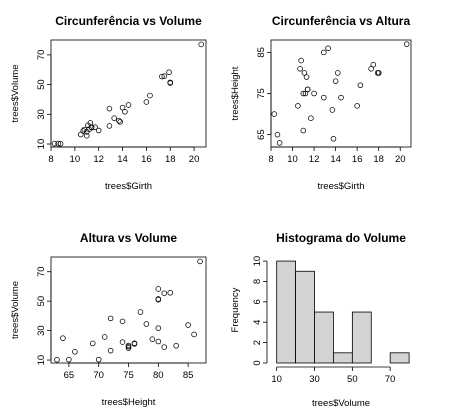  What do you see at coordinates (158, 375) in the screenshot?
I see `x-tick-label: 80` at bounding box center [158, 375].